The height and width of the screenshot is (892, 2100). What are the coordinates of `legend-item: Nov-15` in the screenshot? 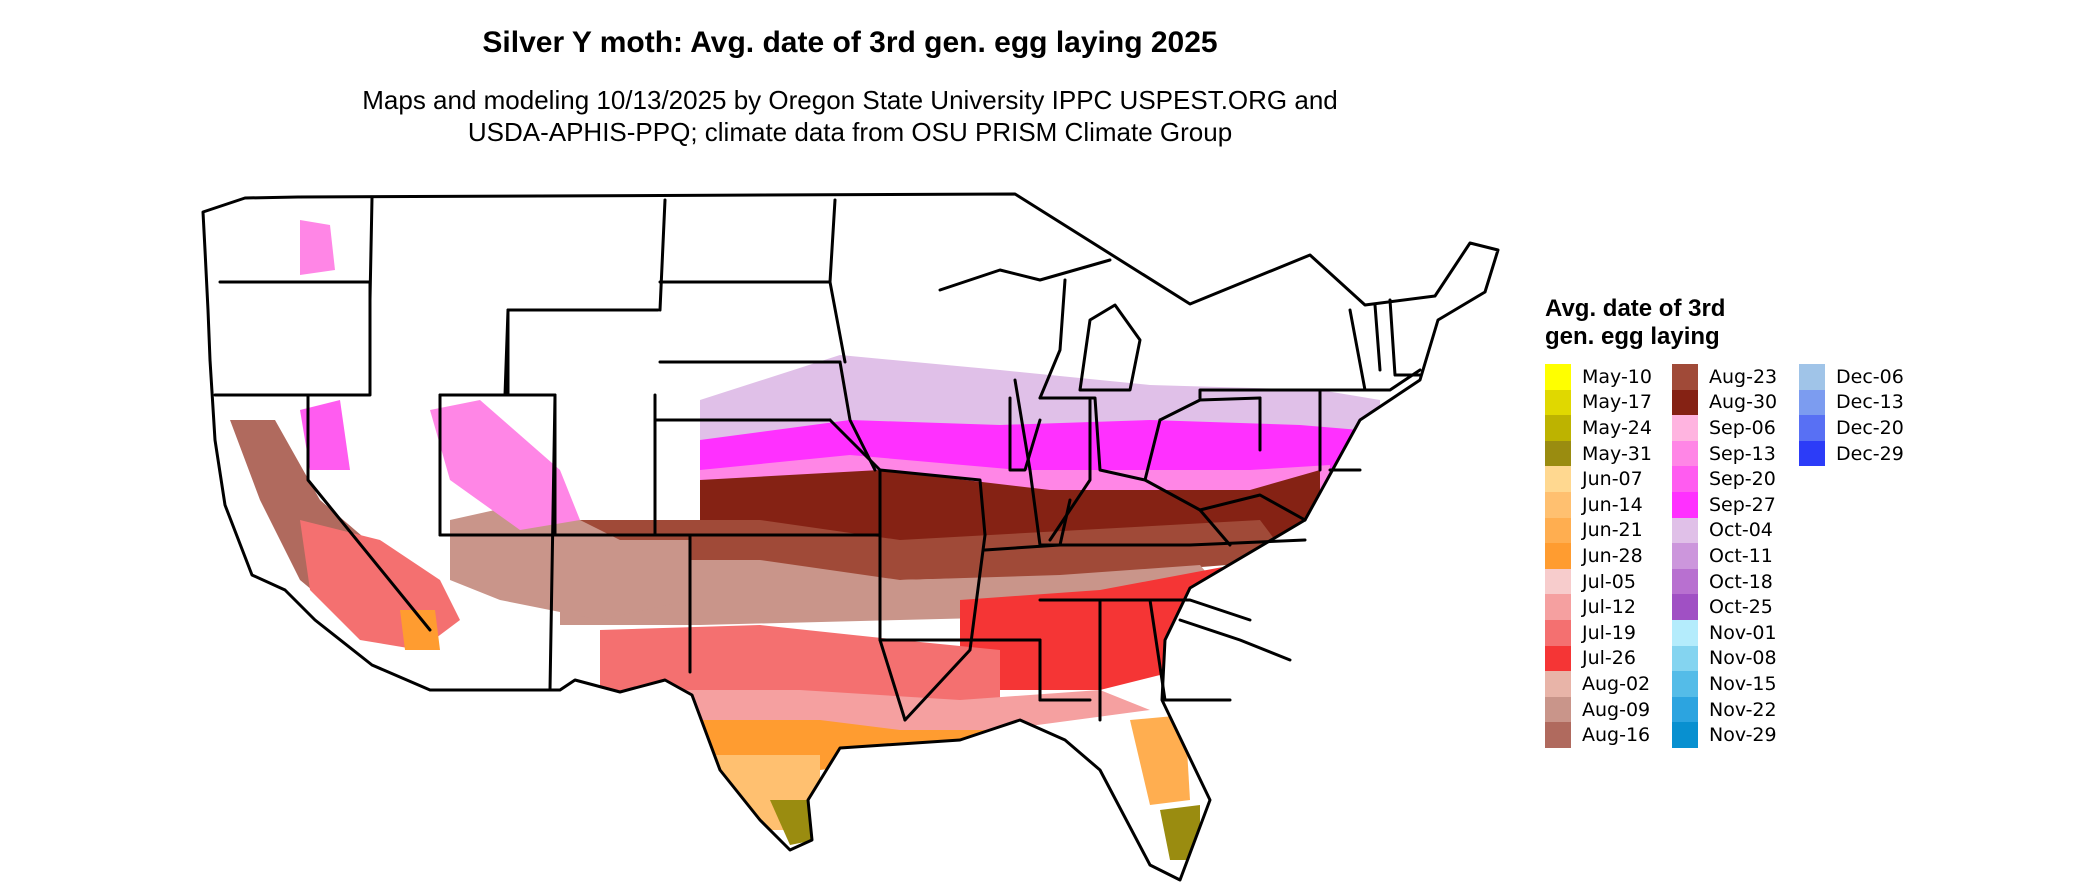 It's located at (1735, 684).